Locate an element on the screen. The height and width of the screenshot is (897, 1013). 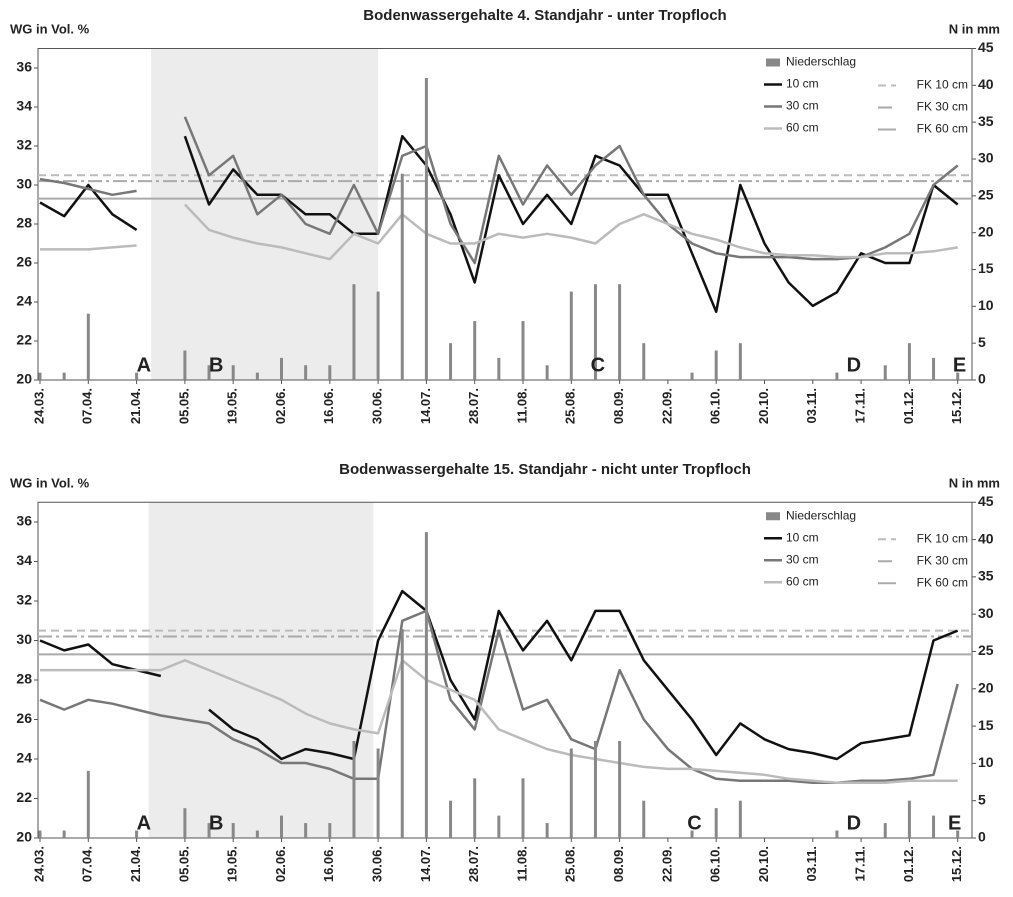
y2-tick-label: 0 is located at coordinates (982, 379).